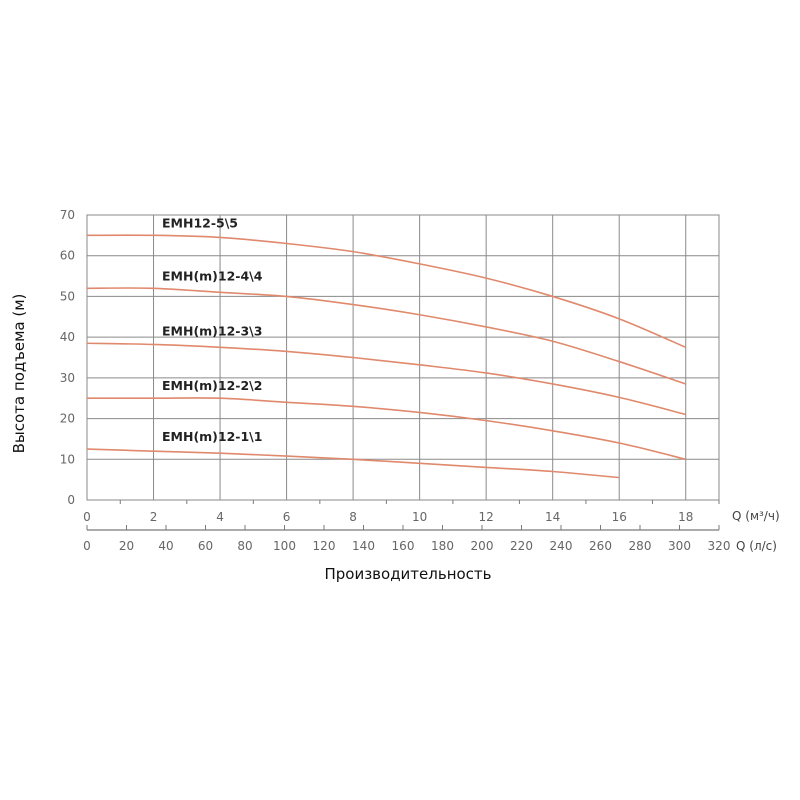 The image size is (800, 800). What do you see at coordinates (353, 517) in the screenshot?
I see `x-tick-label: 8` at bounding box center [353, 517].